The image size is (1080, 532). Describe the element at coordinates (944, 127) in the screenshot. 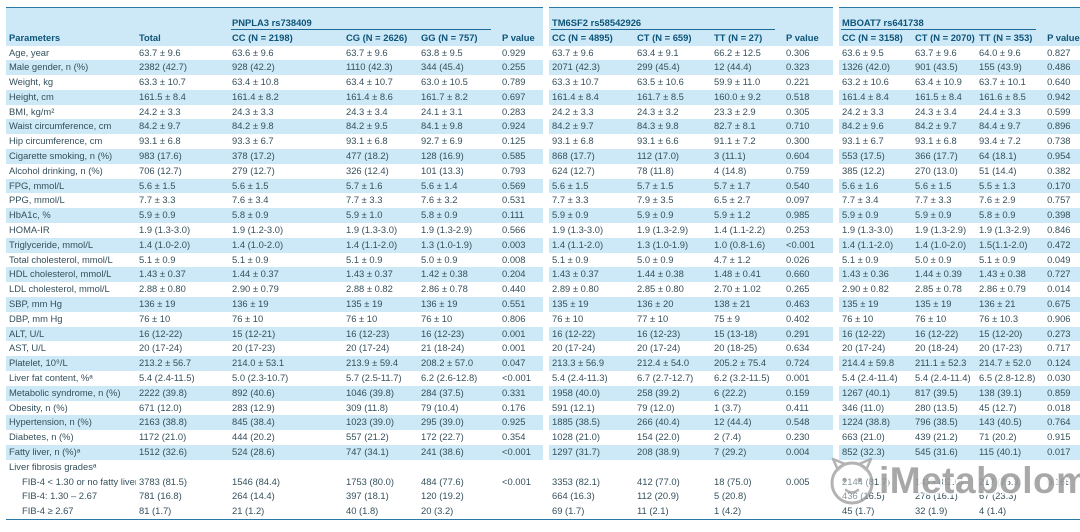

I see `cell: 84.2 ± 9.7` at that location.